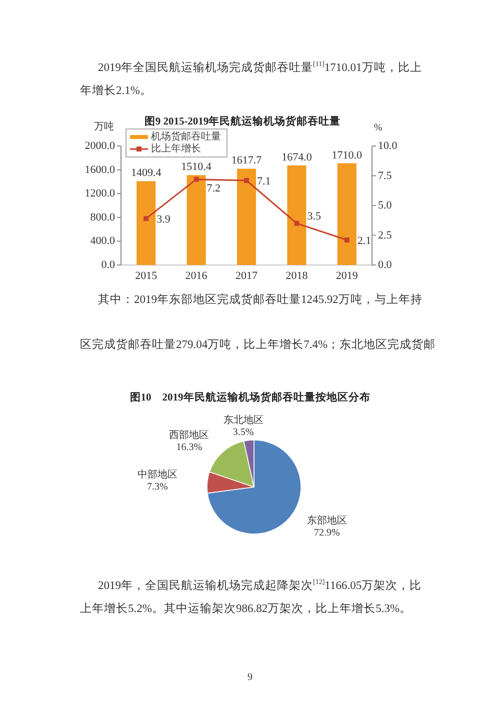 The height and width of the screenshot is (707, 500). What do you see at coordinates (242, 121) in the screenshot?
I see `chart-title: 图9 2015-2019年民航运输机场货邮吞吐量` at bounding box center [242, 121].